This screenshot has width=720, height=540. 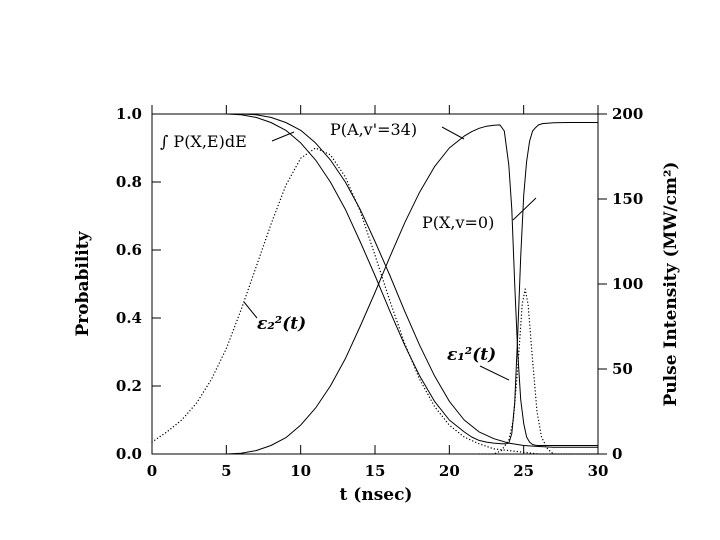 I want to click on annotation-e2: ε₂²(t), so click(x=281, y=324).